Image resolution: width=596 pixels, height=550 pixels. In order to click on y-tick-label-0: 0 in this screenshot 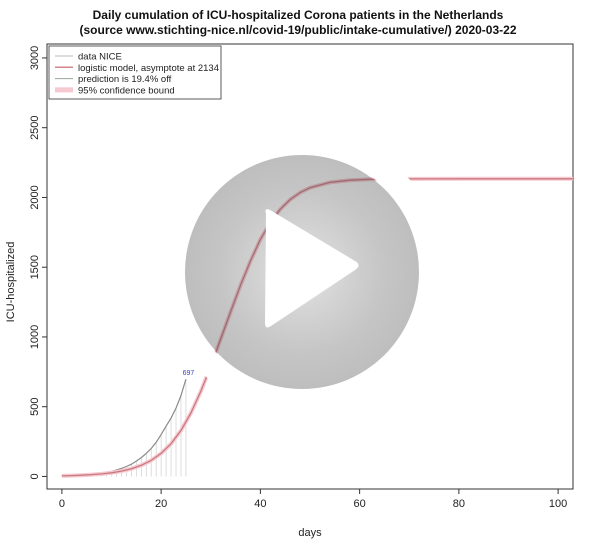, I will do `click(35, 476)`.